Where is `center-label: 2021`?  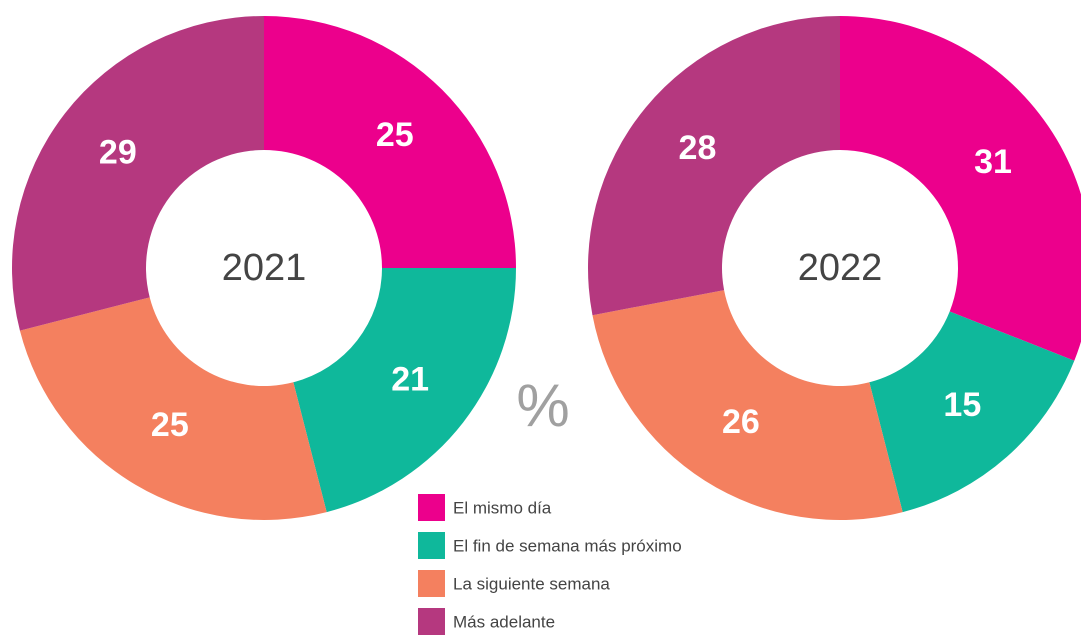
center-label: 2021 is located at coordinates (264, 268).